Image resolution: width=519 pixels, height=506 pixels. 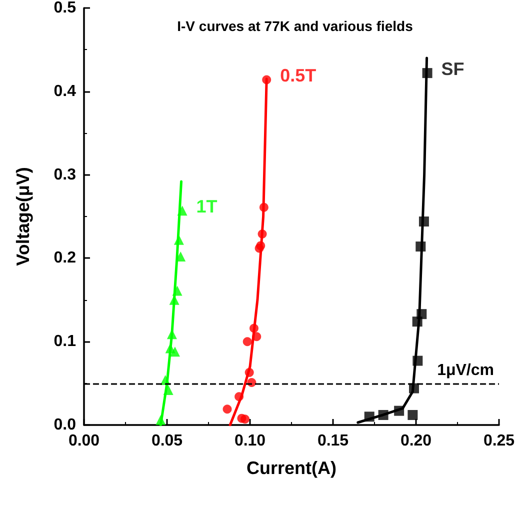 What do you see at coordinates (23, 216) in the screenshot?
I see `y-axis-title: Voltage(μV)` at bounding box center [23, 216].